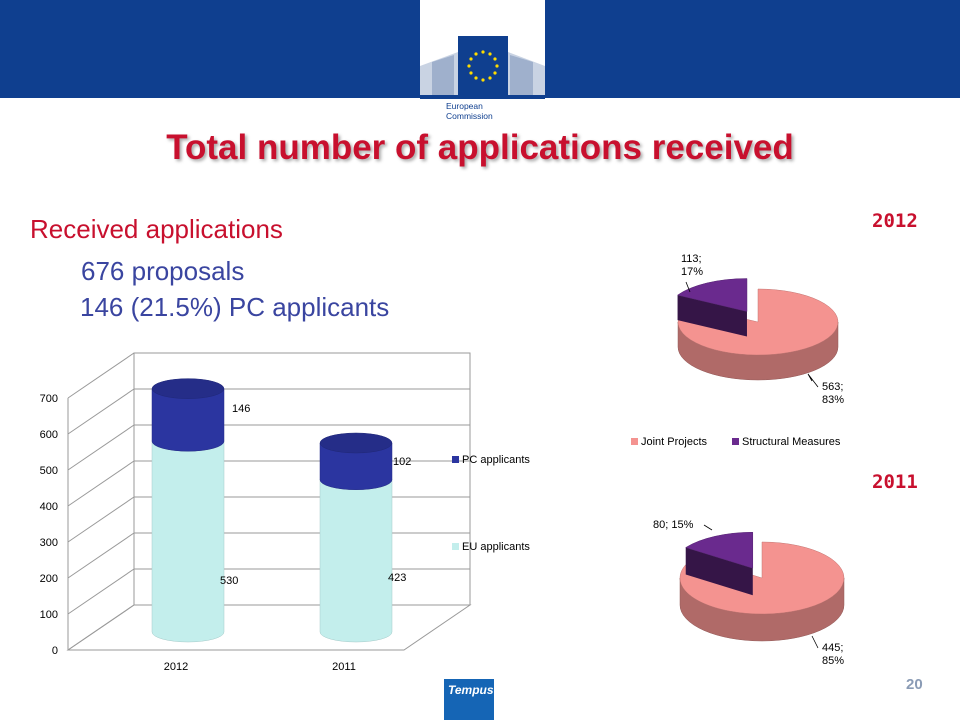  Describe the element at coordinates (260, 667) in the screenshot. I see `bar-chart-x-ticks: 2012 2011` at that location.